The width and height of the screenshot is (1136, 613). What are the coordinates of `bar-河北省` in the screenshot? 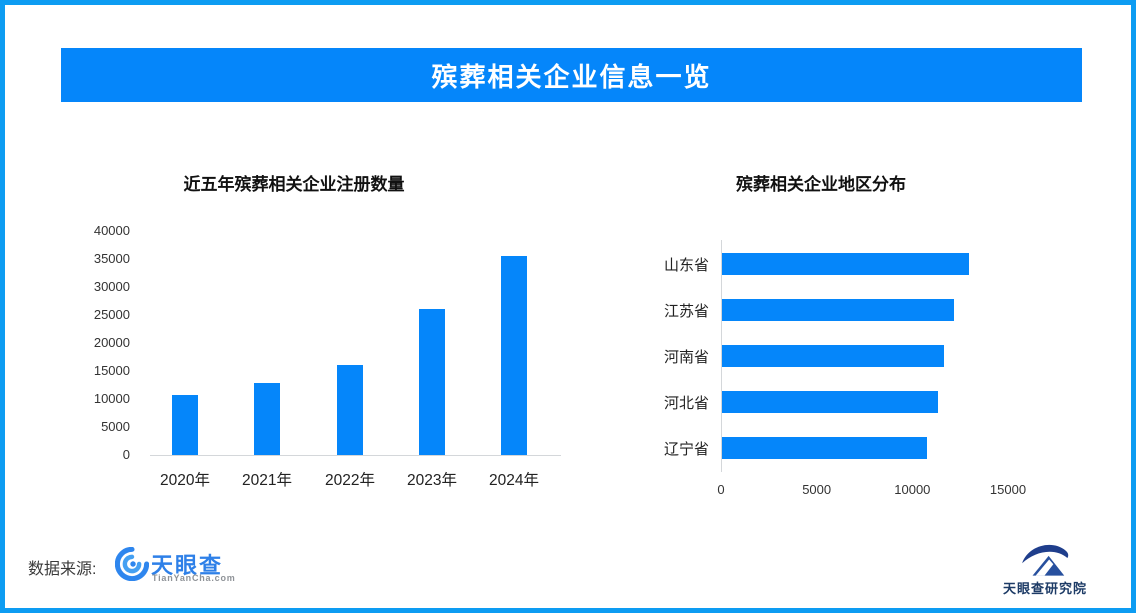 It's located at (830, 402).